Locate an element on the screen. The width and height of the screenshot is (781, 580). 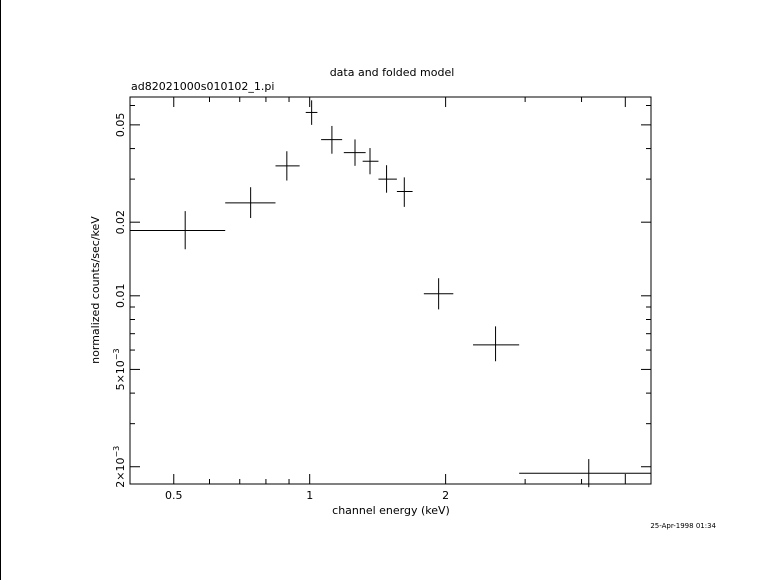
y-tick-label-mantissa: 0.05 is located at coordinates (120, 125).